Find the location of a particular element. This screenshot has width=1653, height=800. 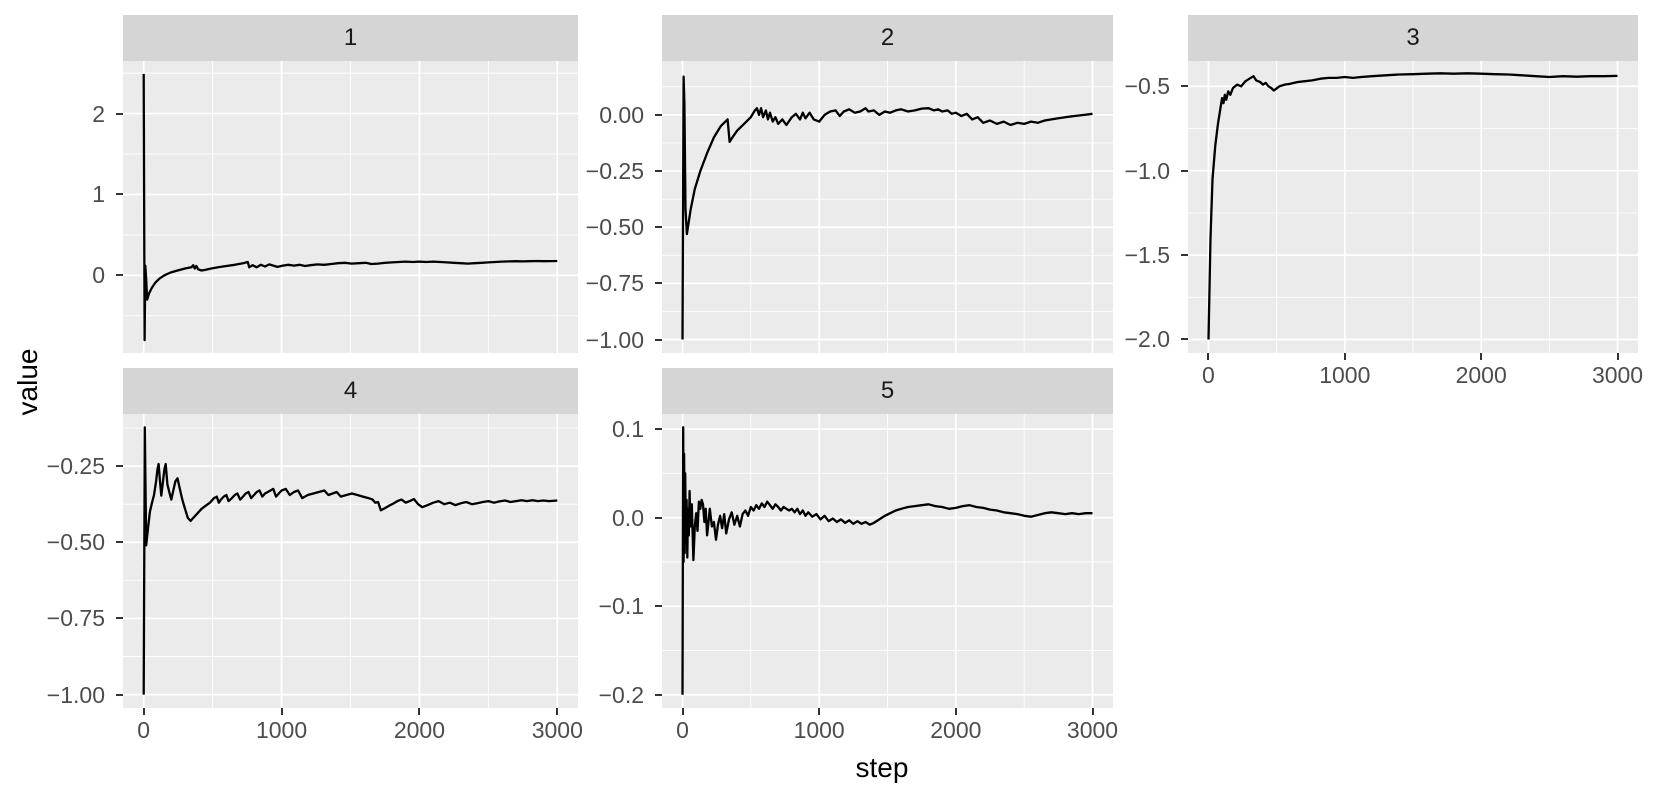

y-tick-label: −0.2 is located at coordinates (621, 694).